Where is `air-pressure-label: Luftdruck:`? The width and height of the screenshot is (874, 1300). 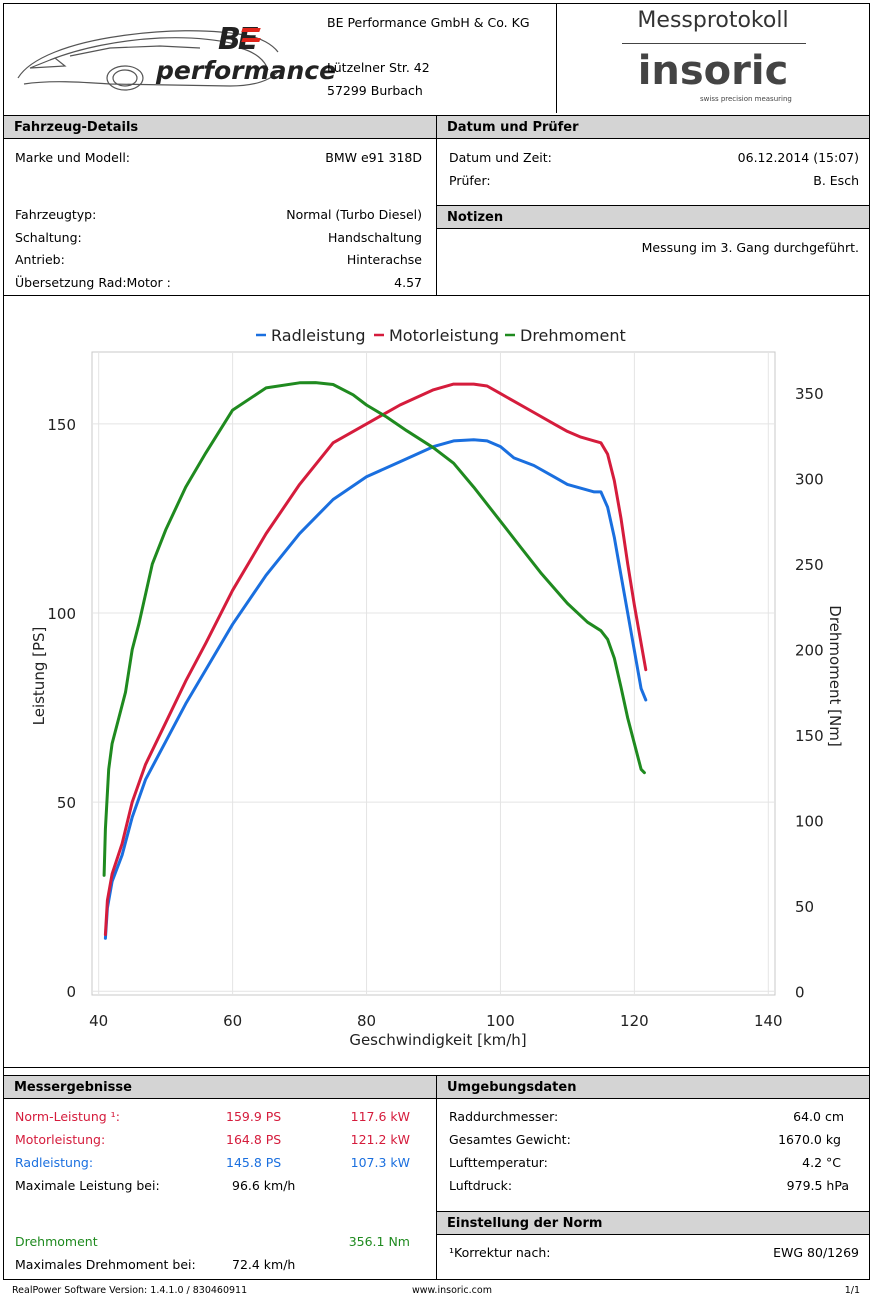 air-pressure-label: Luftdruck: is located at coordinates (481, 1185).